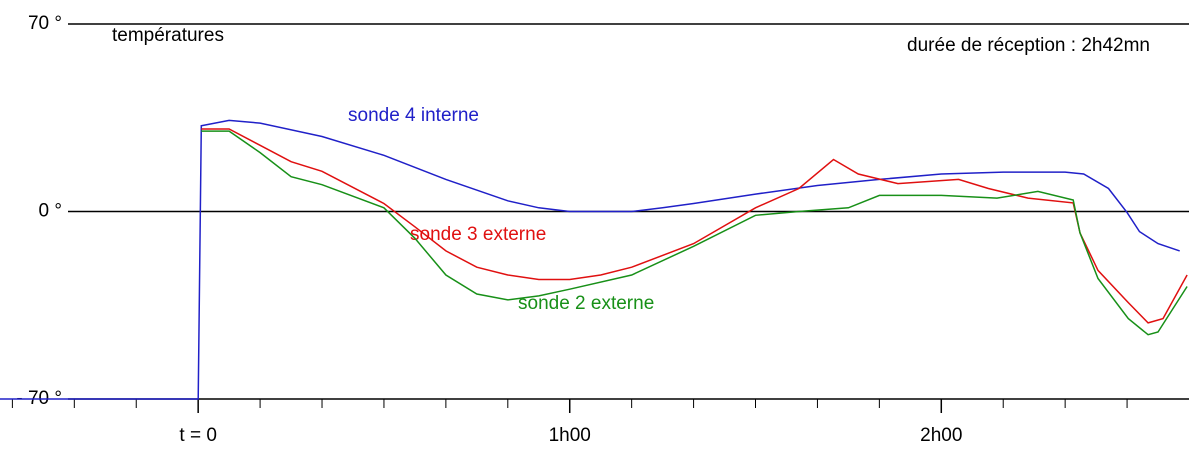 The width and height of the screenshot is (1189, 455). Describe the element at coordinates (1028, 45) in the screenshot. I see `chart-subtitle: durée de réception : 2h42mn` at that location.